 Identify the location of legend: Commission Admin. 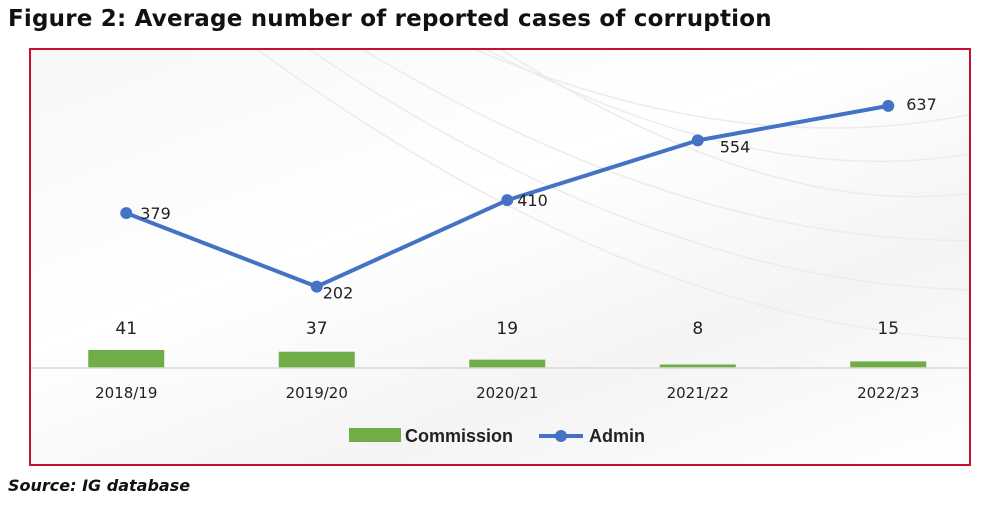
(497, 436).